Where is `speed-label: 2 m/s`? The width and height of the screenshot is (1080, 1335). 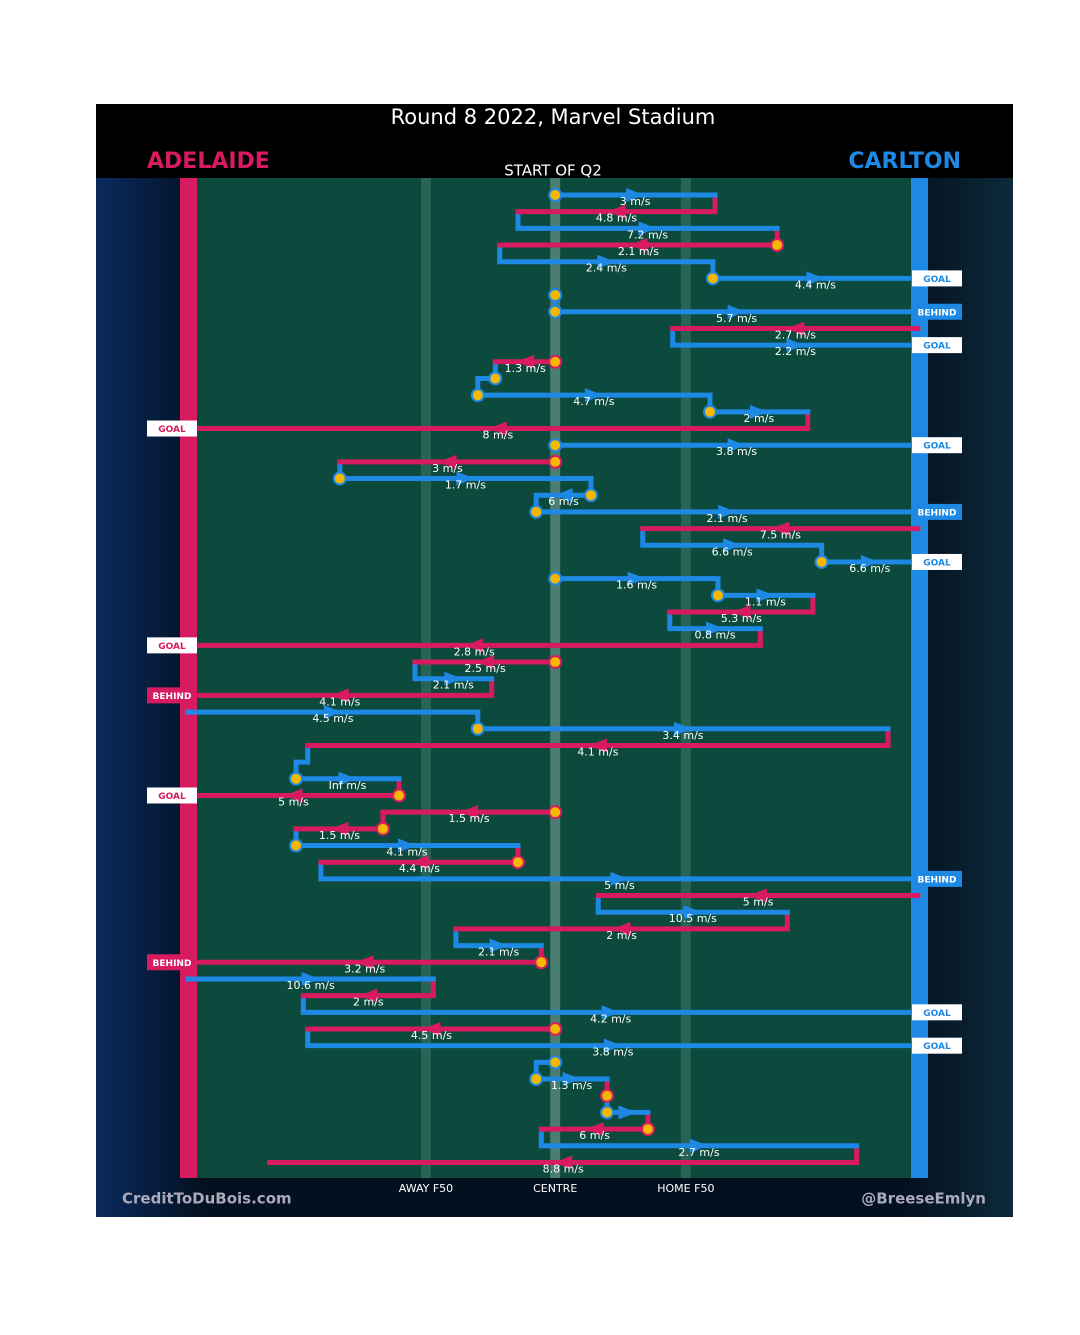
speed-label: 2 m/s is located at coordinates (621, 935).